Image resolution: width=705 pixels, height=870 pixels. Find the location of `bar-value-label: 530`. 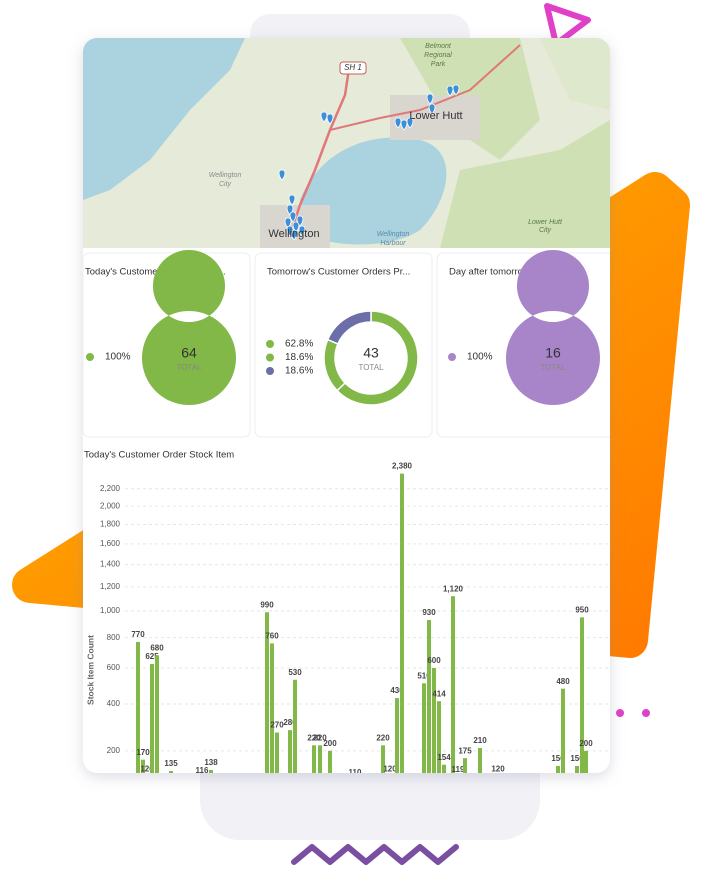

bar-value-label: 530 is located at coordinates (295, 672).